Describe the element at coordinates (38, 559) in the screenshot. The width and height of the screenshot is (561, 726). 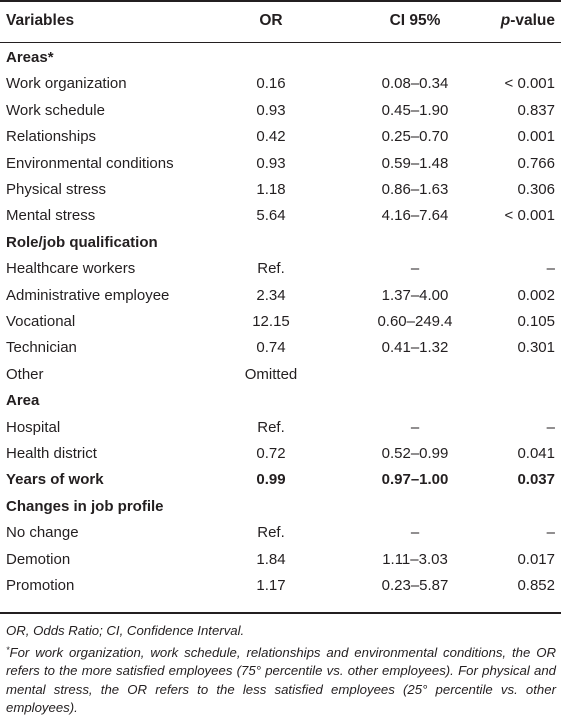
I see `row-variable: Demotion` at that location.